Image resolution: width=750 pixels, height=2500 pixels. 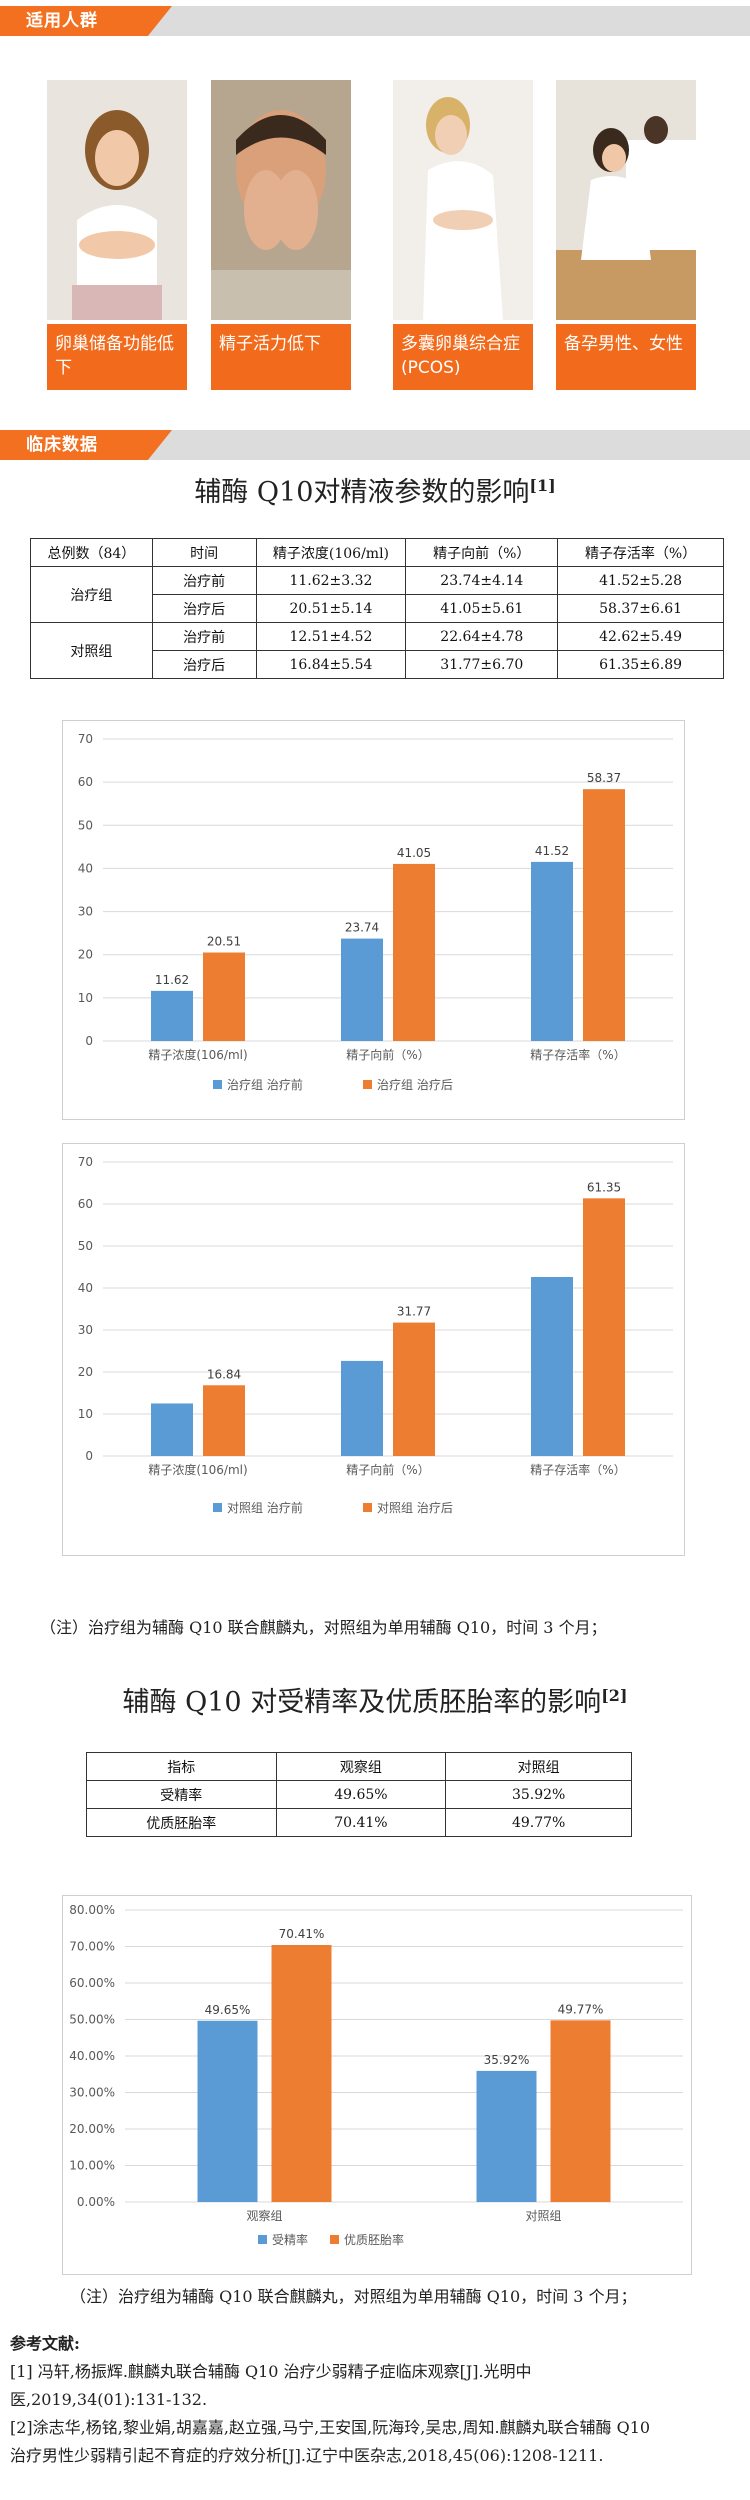 I want to click on table-row: 治疗后 20.51±5.14 41.05±5.61 58.37±6.61, so click(x=377, y=608).